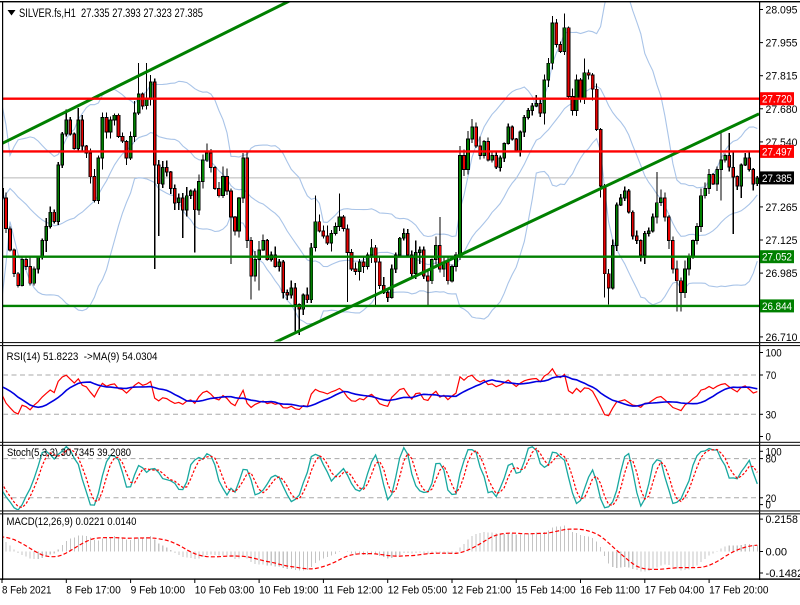  What do you see at coordinates (27, 591) in the screenshot?
I see `svg-text: 8 Feb 2021` at bounding box center [27, 591].